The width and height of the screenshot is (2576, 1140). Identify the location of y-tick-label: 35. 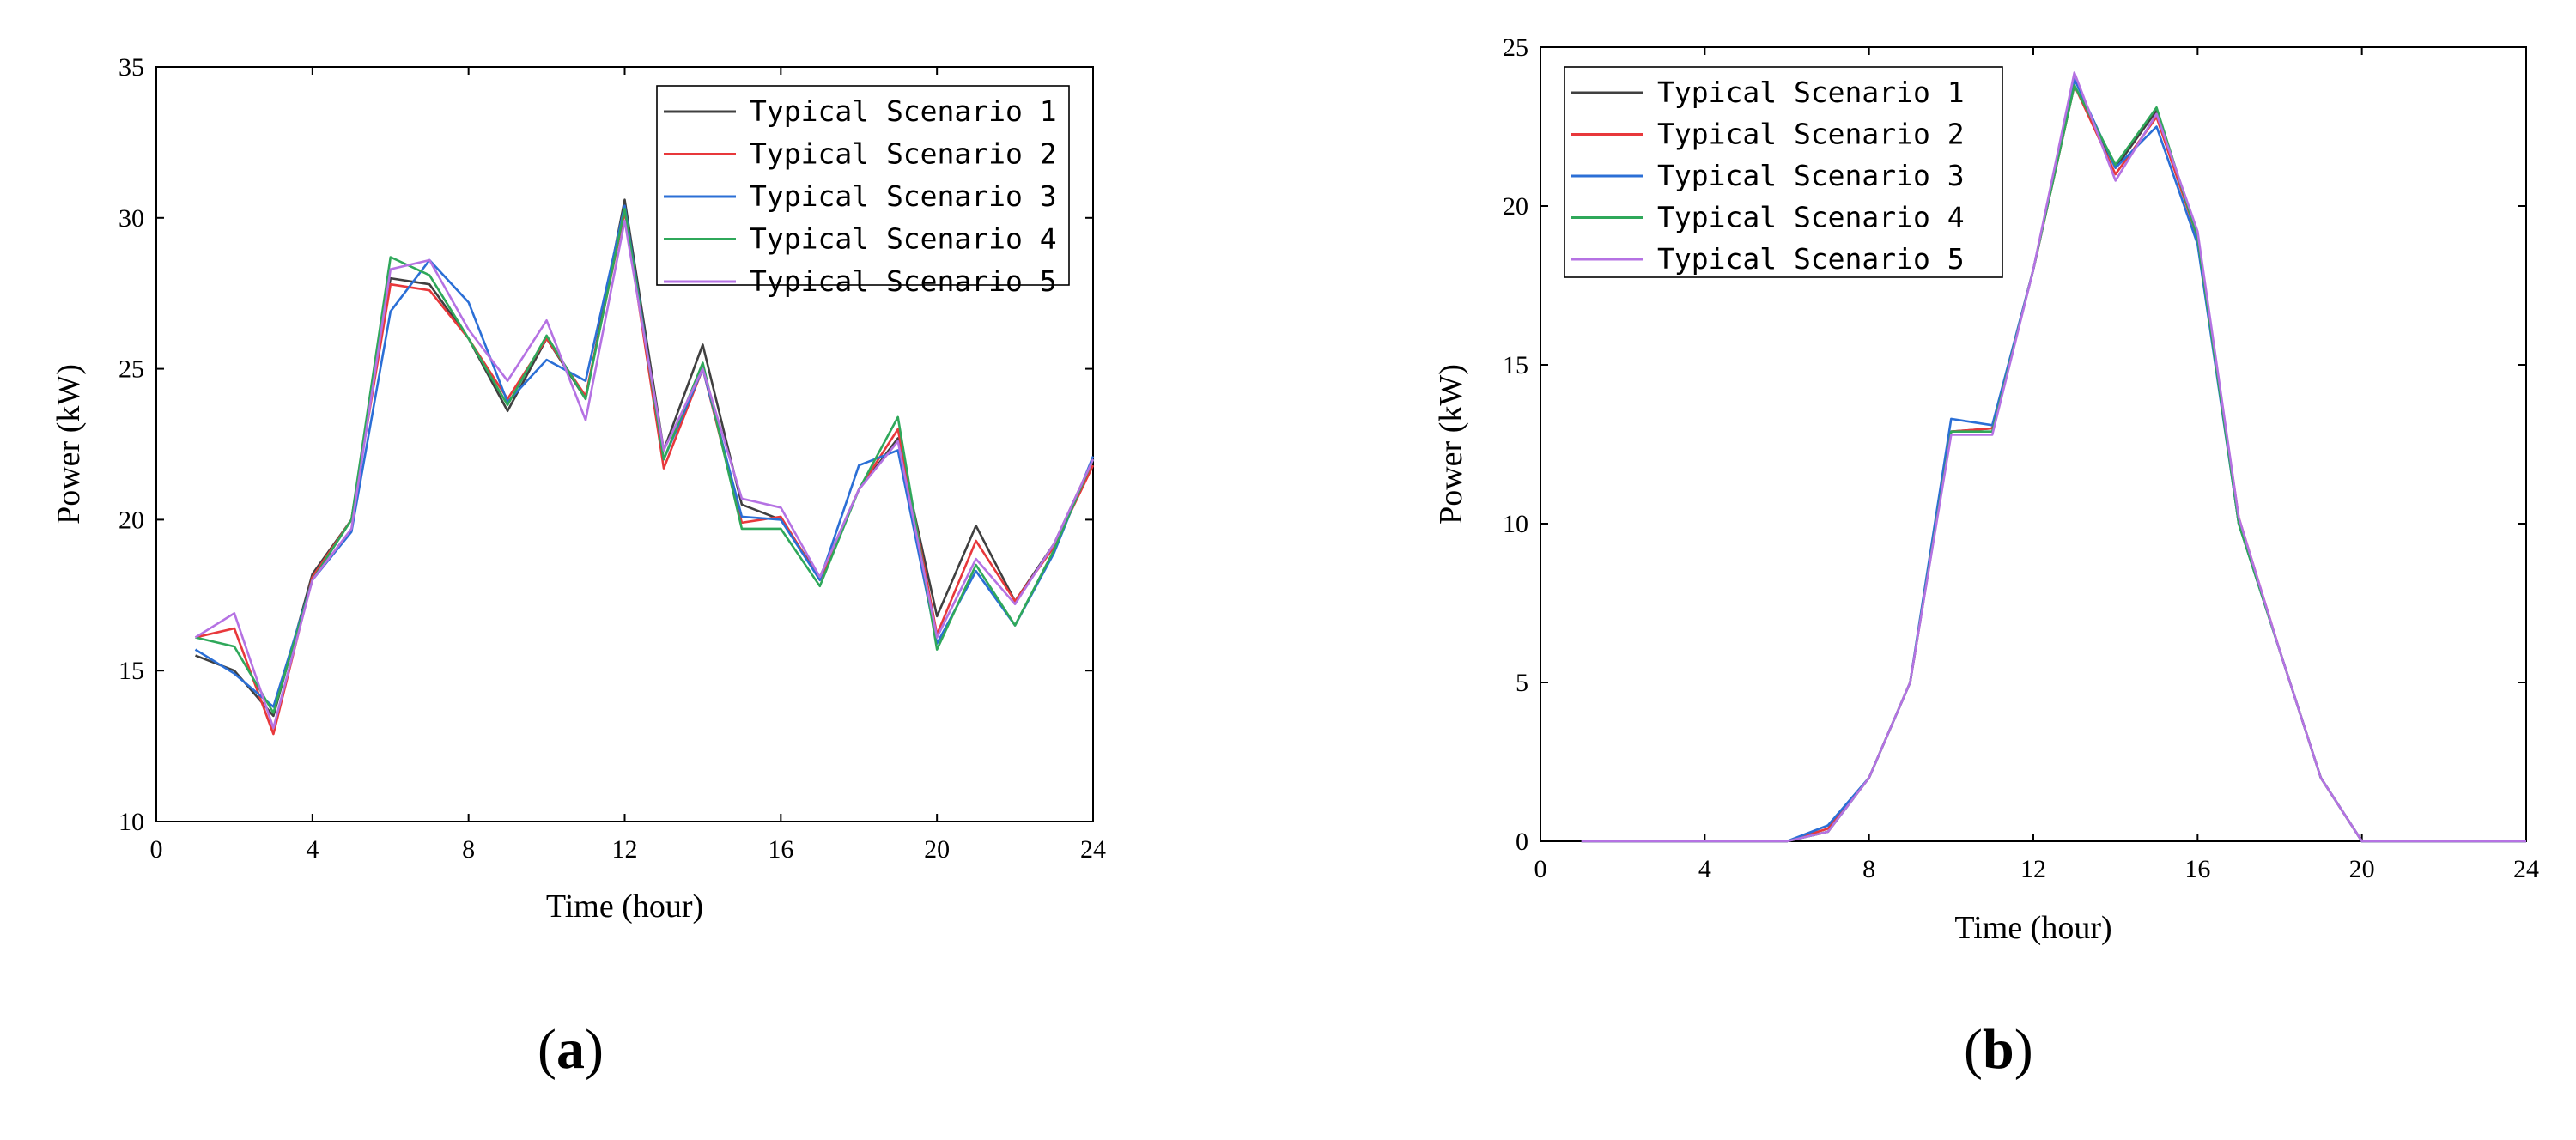
(131, 67).